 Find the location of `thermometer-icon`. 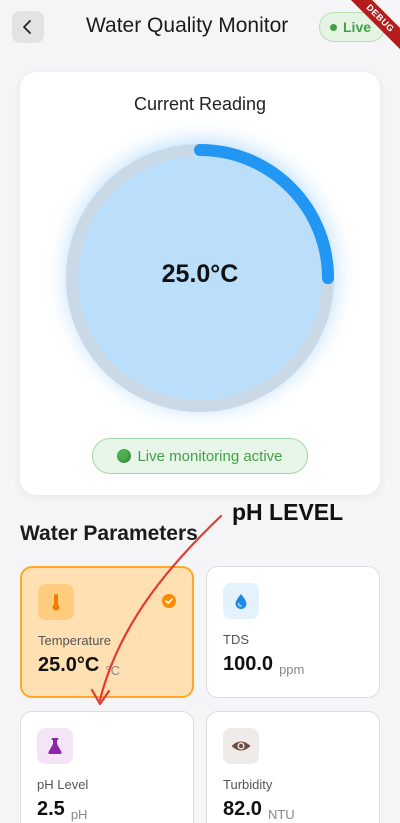

thermometer-icon is located at coordinates (56, 602).